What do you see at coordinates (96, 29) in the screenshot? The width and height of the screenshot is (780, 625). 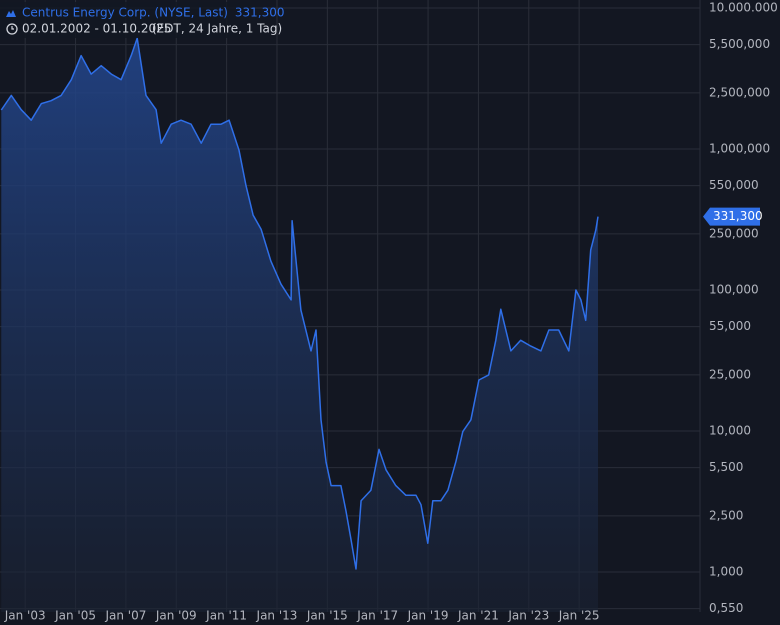 I see `date-range: 02.01.2002 - 01.10.2025` at bounding box center [96, 29].